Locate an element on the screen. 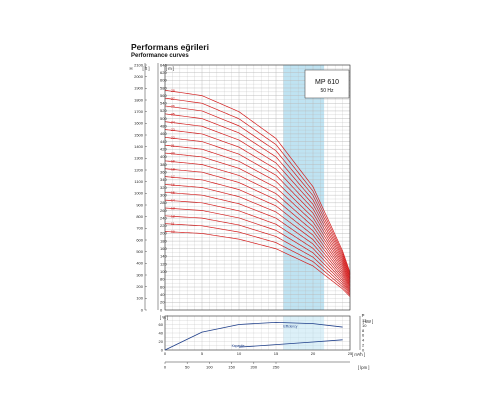 This screenshot has height=400, width=500. stage-label: 24 is located at coordinates (173, 122).